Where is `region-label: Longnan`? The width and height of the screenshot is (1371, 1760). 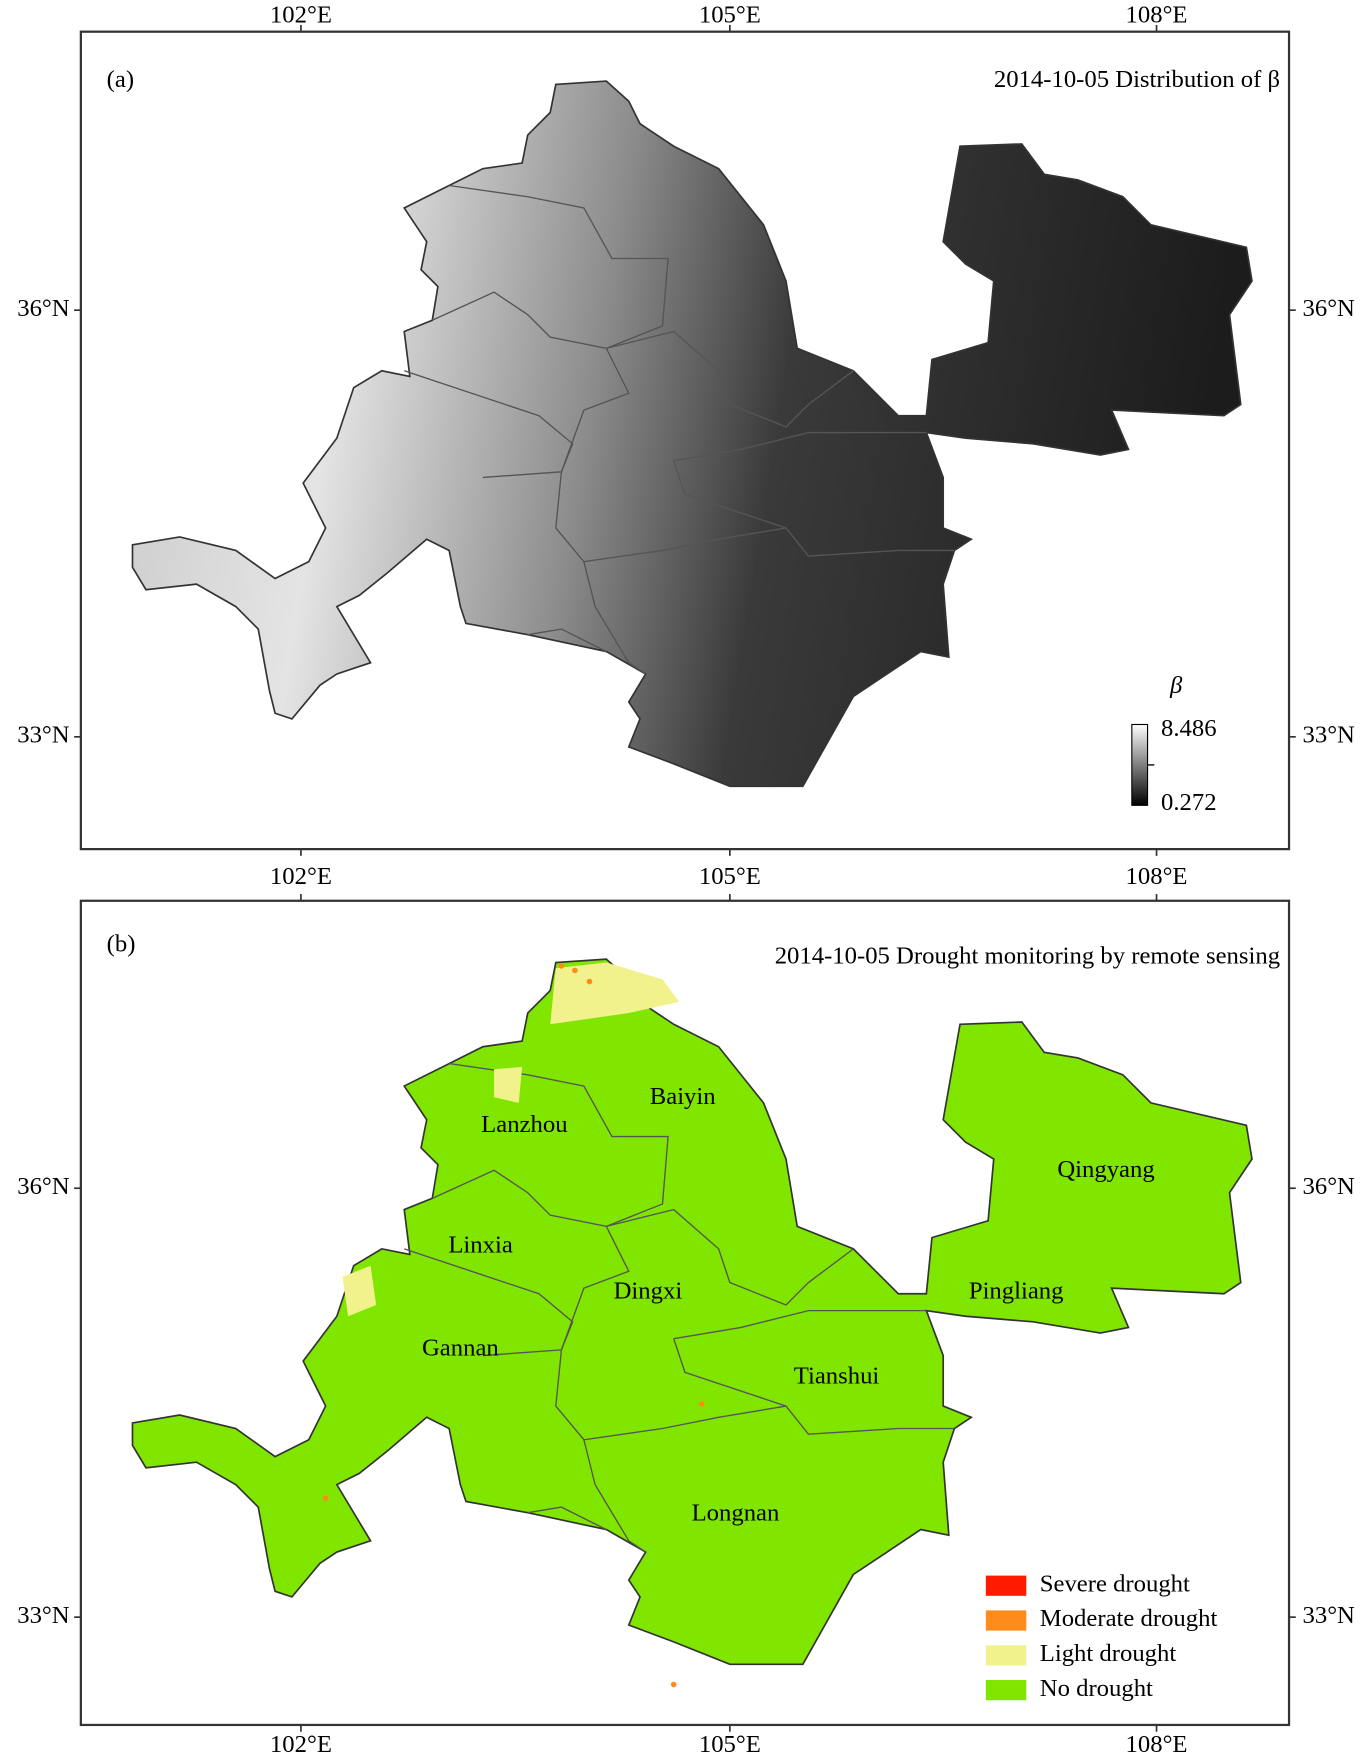
region-label: Longnan is located at coordinates (736, 1513).